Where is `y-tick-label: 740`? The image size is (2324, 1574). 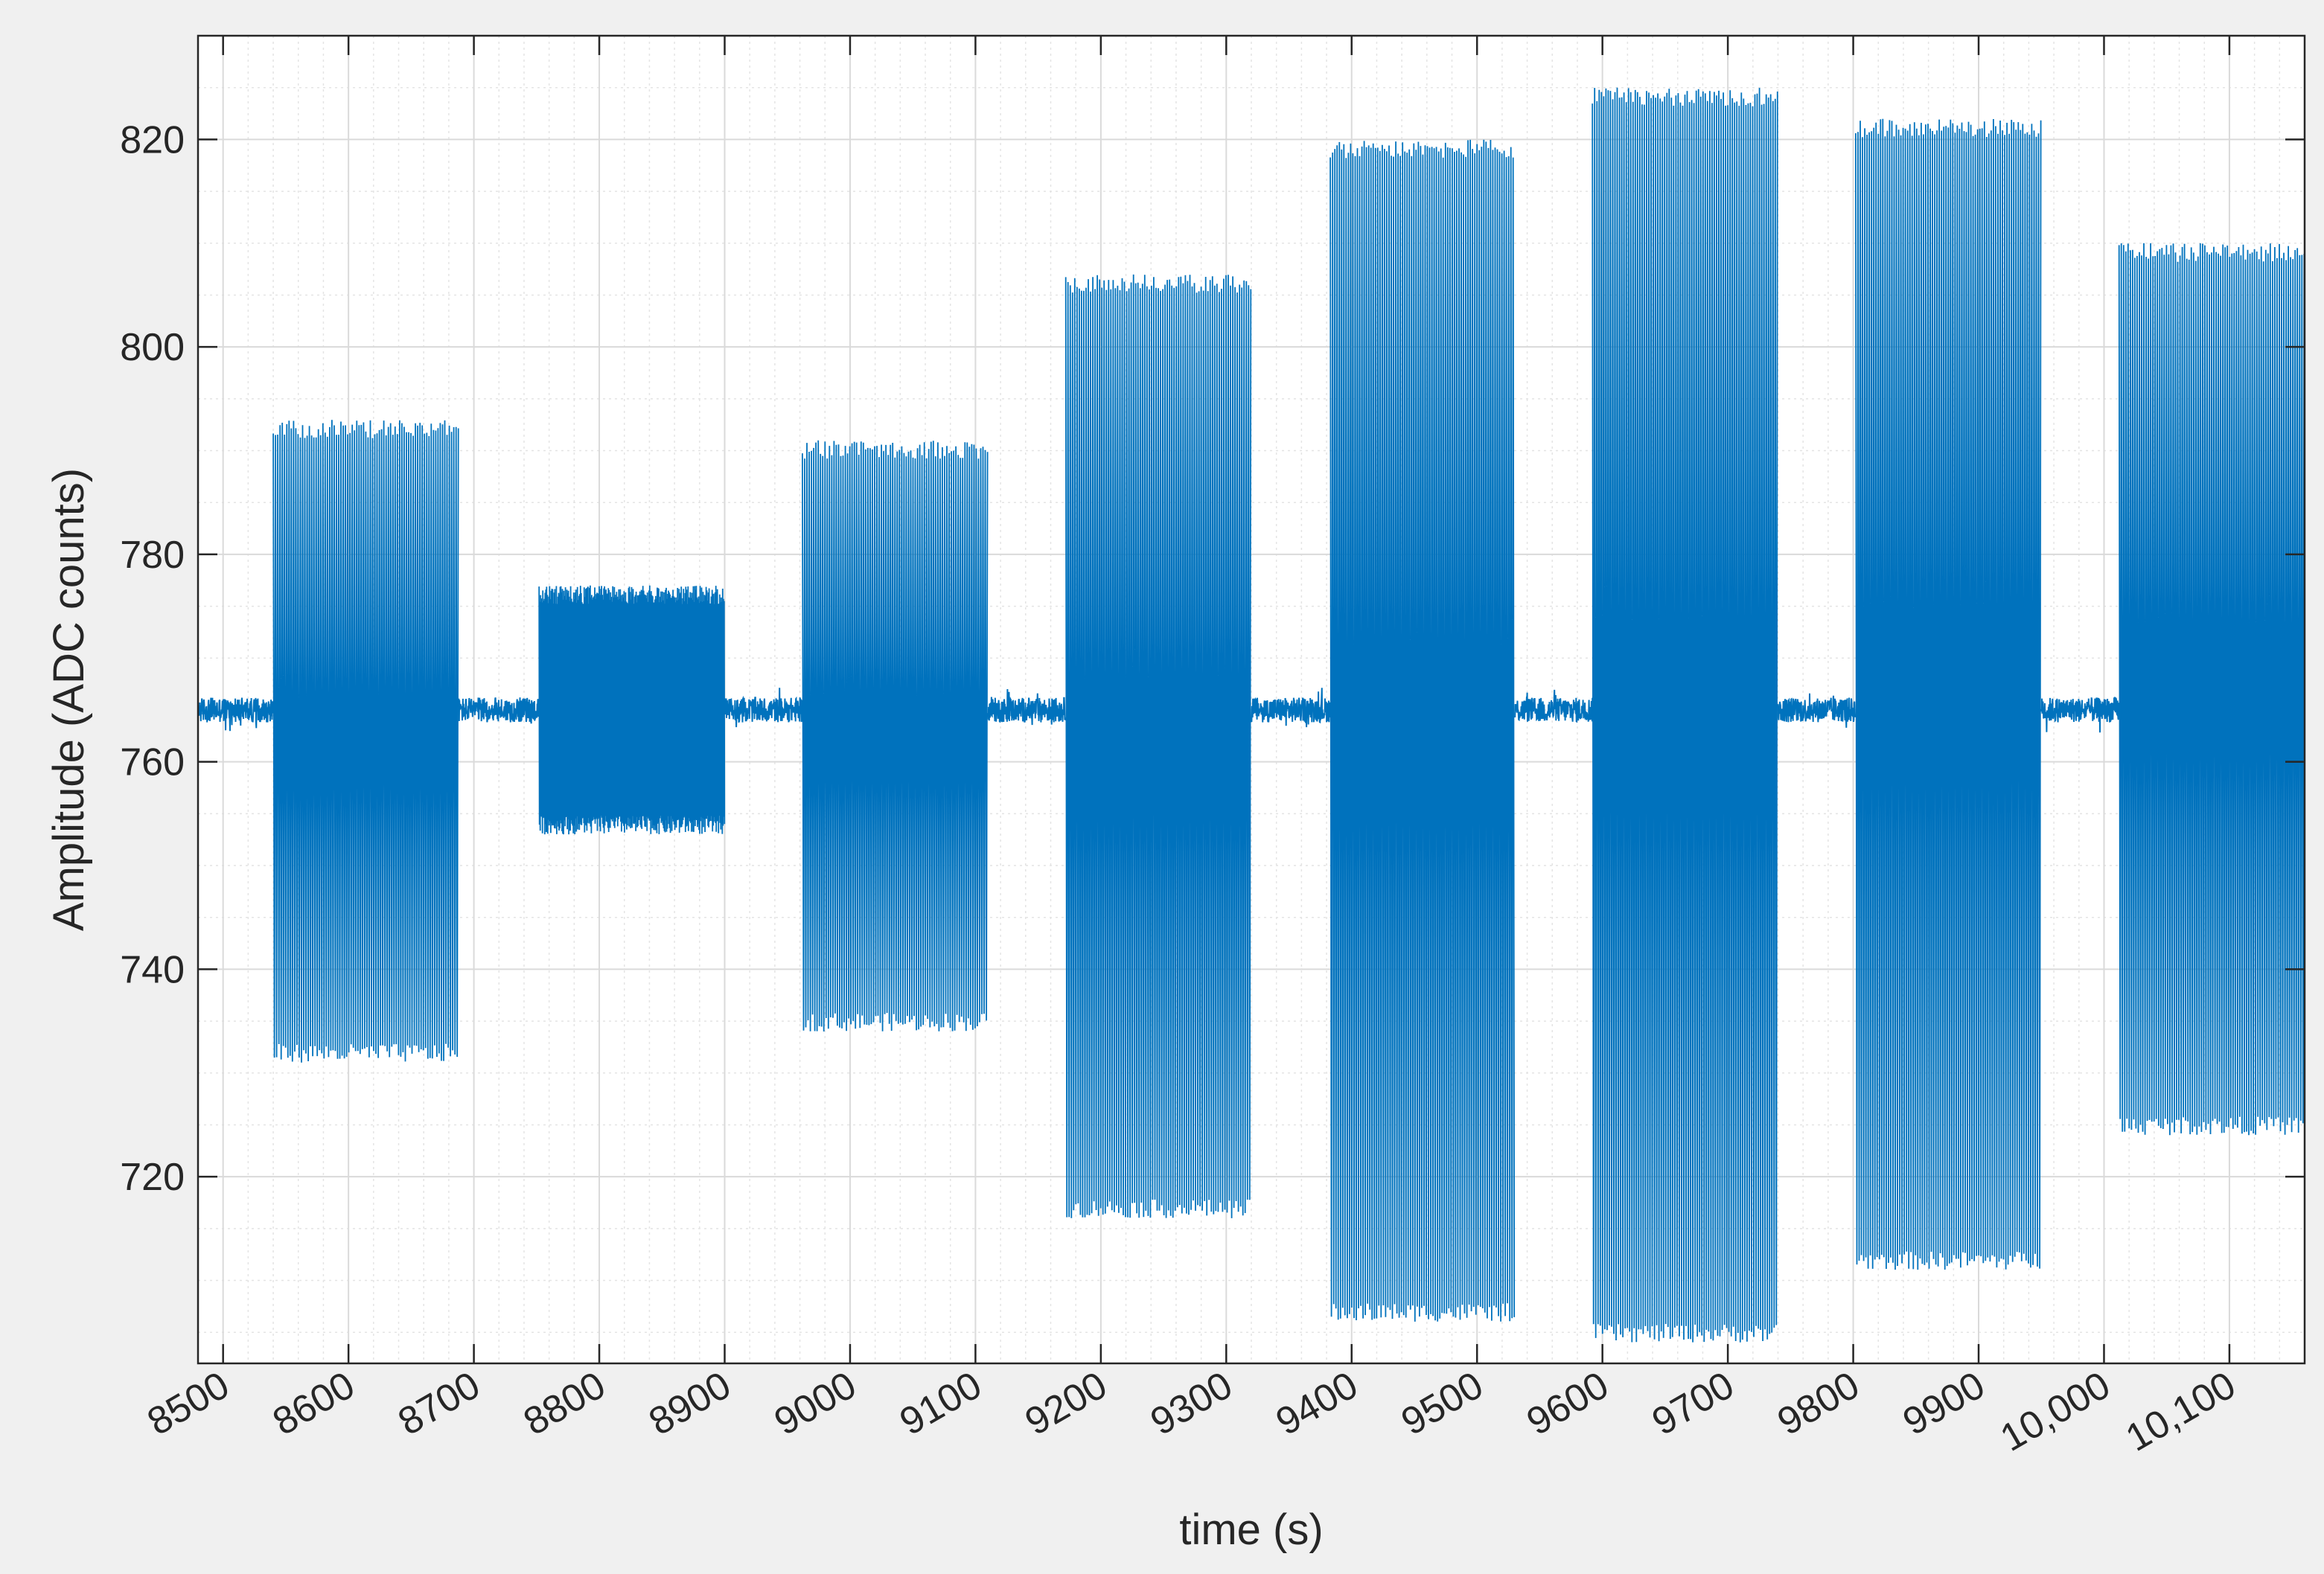
y-tick-label: 740 is located at coordinates (152, 969).